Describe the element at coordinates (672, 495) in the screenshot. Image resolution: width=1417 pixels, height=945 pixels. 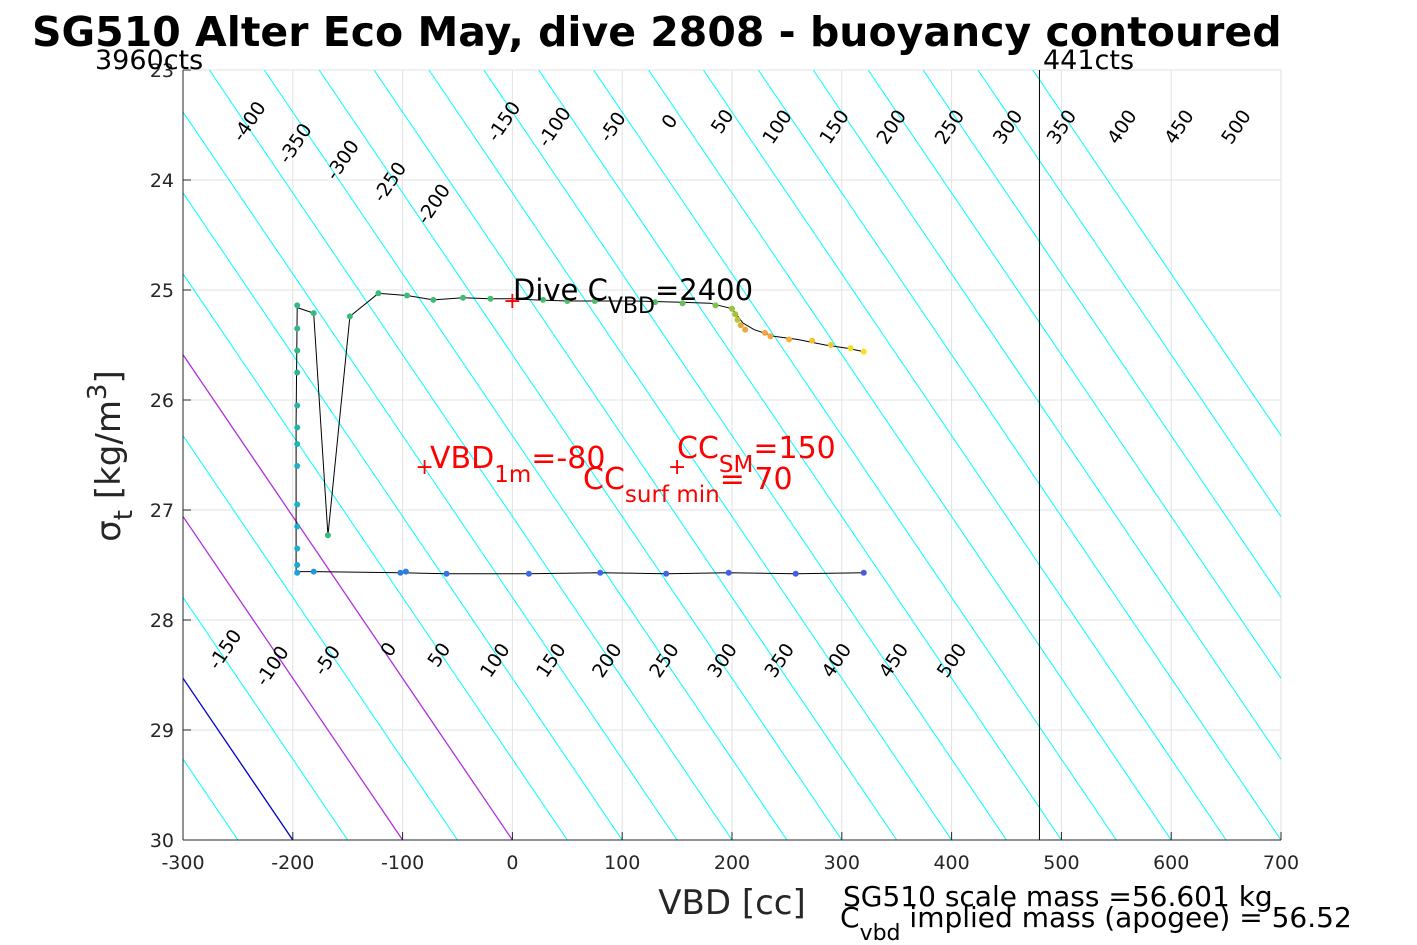
I see `cc-surf-min-sub: surf min` at that location.